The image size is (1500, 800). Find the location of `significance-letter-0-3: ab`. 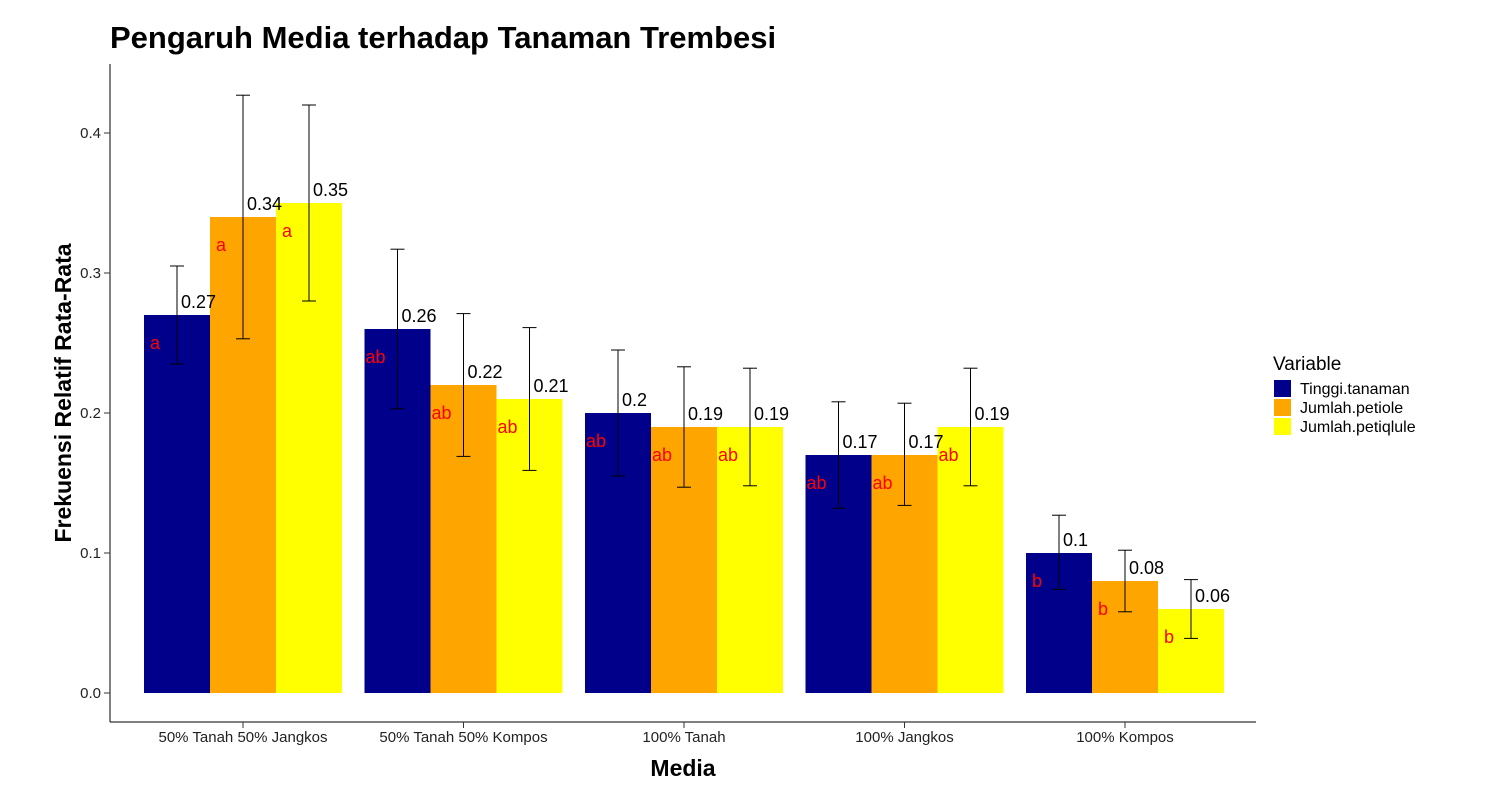

significance-letter-0-3: ab is located at coordinates (816, 483).